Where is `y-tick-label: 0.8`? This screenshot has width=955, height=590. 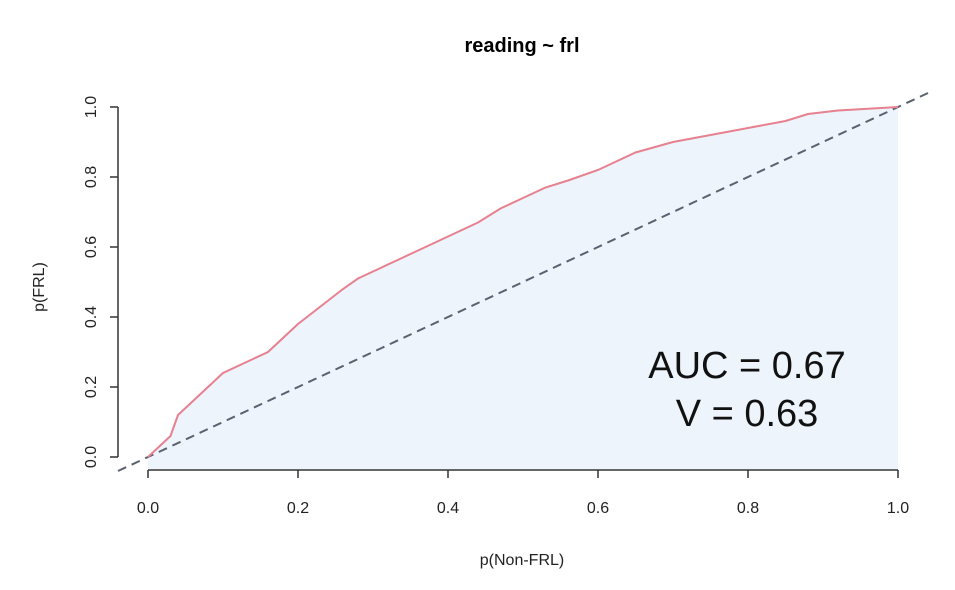 y-tick-label: 0.8 is located at coordinates (91, 177).